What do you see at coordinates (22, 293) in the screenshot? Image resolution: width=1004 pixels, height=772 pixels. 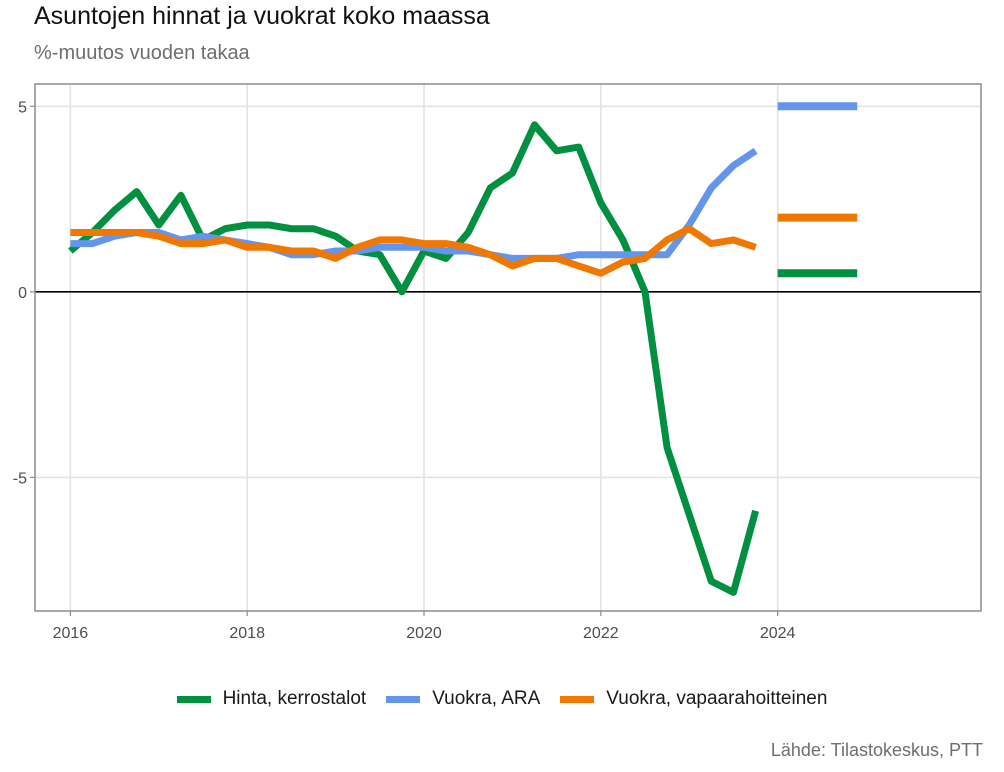 I see `y-tick-label: 0` at bounding box center [22, 293].